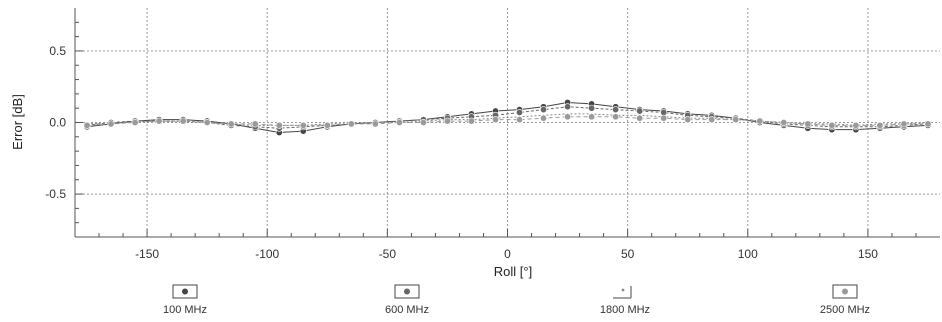 The width and height of the screenshot is (942, 322). I want to click on legend-label: 600 MHz, so click(407, 310).